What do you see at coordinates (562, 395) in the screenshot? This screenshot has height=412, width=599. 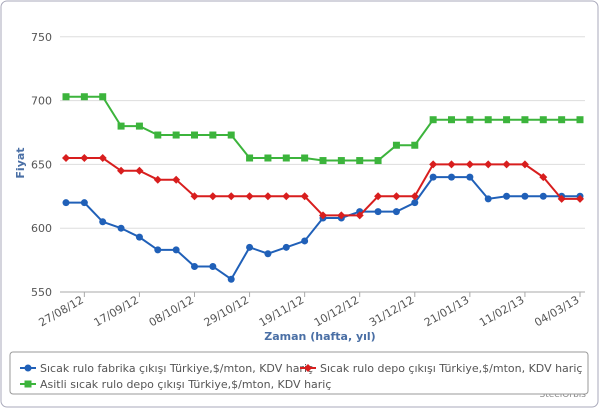 I see `credit: SteelOrbis` at bounding box center [562, 395].